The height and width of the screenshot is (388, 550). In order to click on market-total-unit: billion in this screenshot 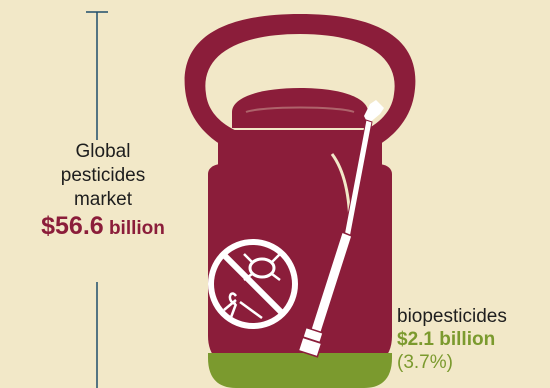, I will do `click(136, 228)`.